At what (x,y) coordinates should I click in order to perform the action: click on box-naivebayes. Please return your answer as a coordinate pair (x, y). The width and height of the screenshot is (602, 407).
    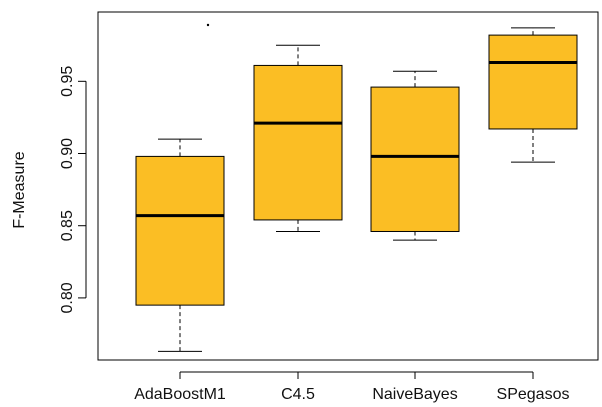
    Looking at the image, I should click on (415, 155).